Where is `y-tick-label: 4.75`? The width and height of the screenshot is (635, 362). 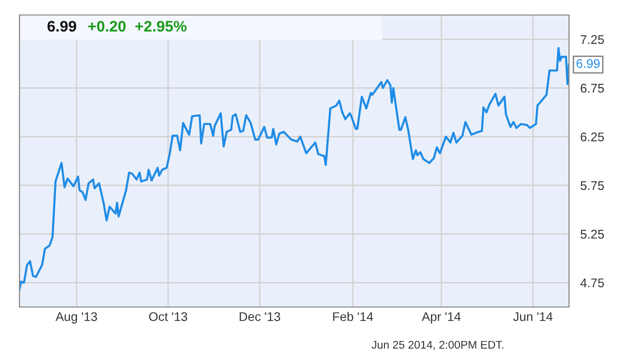
y-tick-label: 4.75 is located at coordinates (592, 283).